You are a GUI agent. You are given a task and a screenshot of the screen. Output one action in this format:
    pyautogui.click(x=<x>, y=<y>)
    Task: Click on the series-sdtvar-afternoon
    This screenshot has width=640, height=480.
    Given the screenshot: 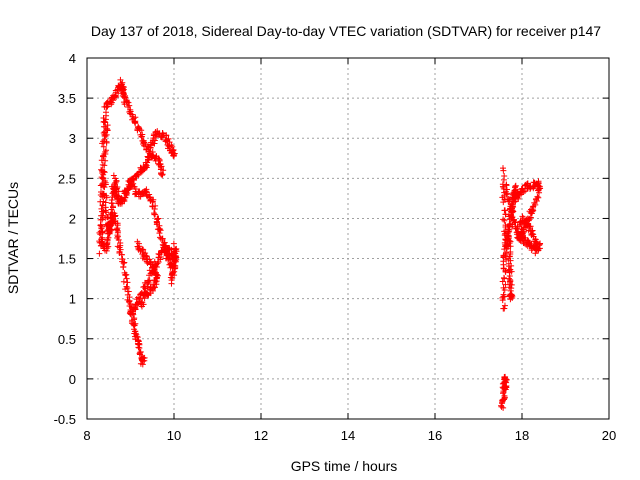 What is the action you would take?
    pyautogui.click(x=521, y=288)
    